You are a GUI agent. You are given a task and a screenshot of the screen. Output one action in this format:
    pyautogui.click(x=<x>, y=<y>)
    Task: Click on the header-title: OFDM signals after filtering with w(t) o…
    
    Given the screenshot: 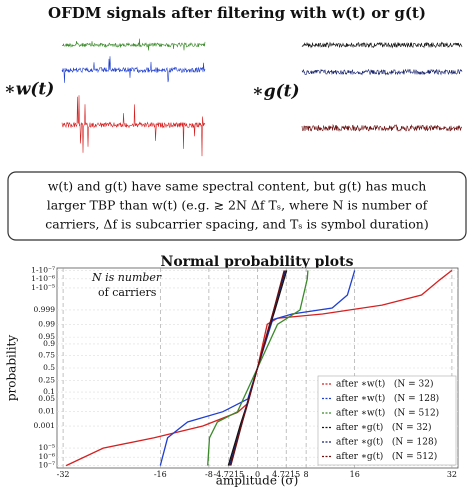 What is the action you would take?
    pyautogui.click(x=237, y=13)
    